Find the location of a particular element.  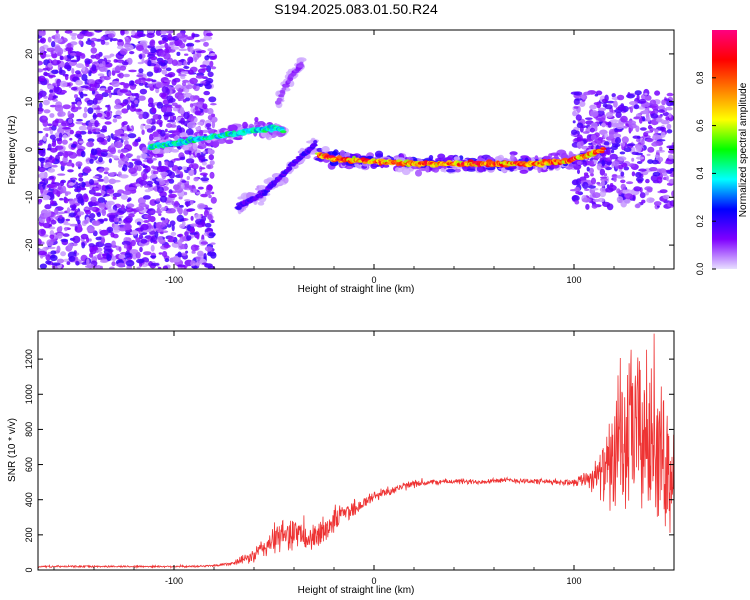

spectrogram-x-tick-label: 0 is located at coordinates (373, 280).